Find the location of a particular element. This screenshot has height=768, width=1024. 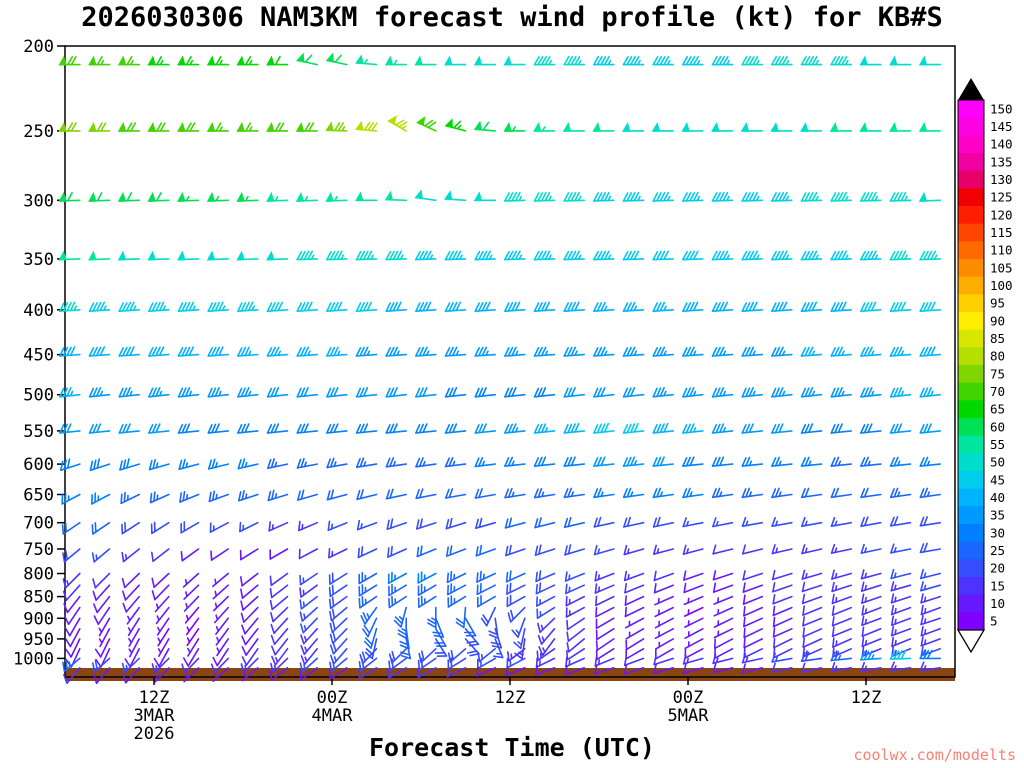

svg-text: 5MAR is located at coordinates (689, 716).